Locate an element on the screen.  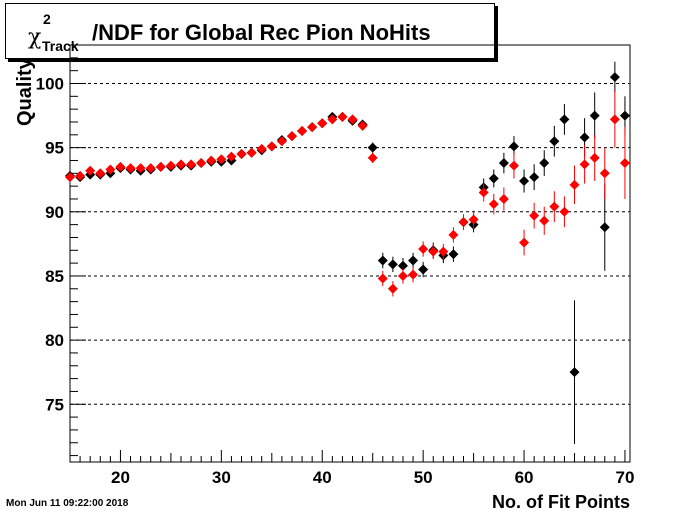
x-tick-label: 40 is located at coordinates (322, 477).